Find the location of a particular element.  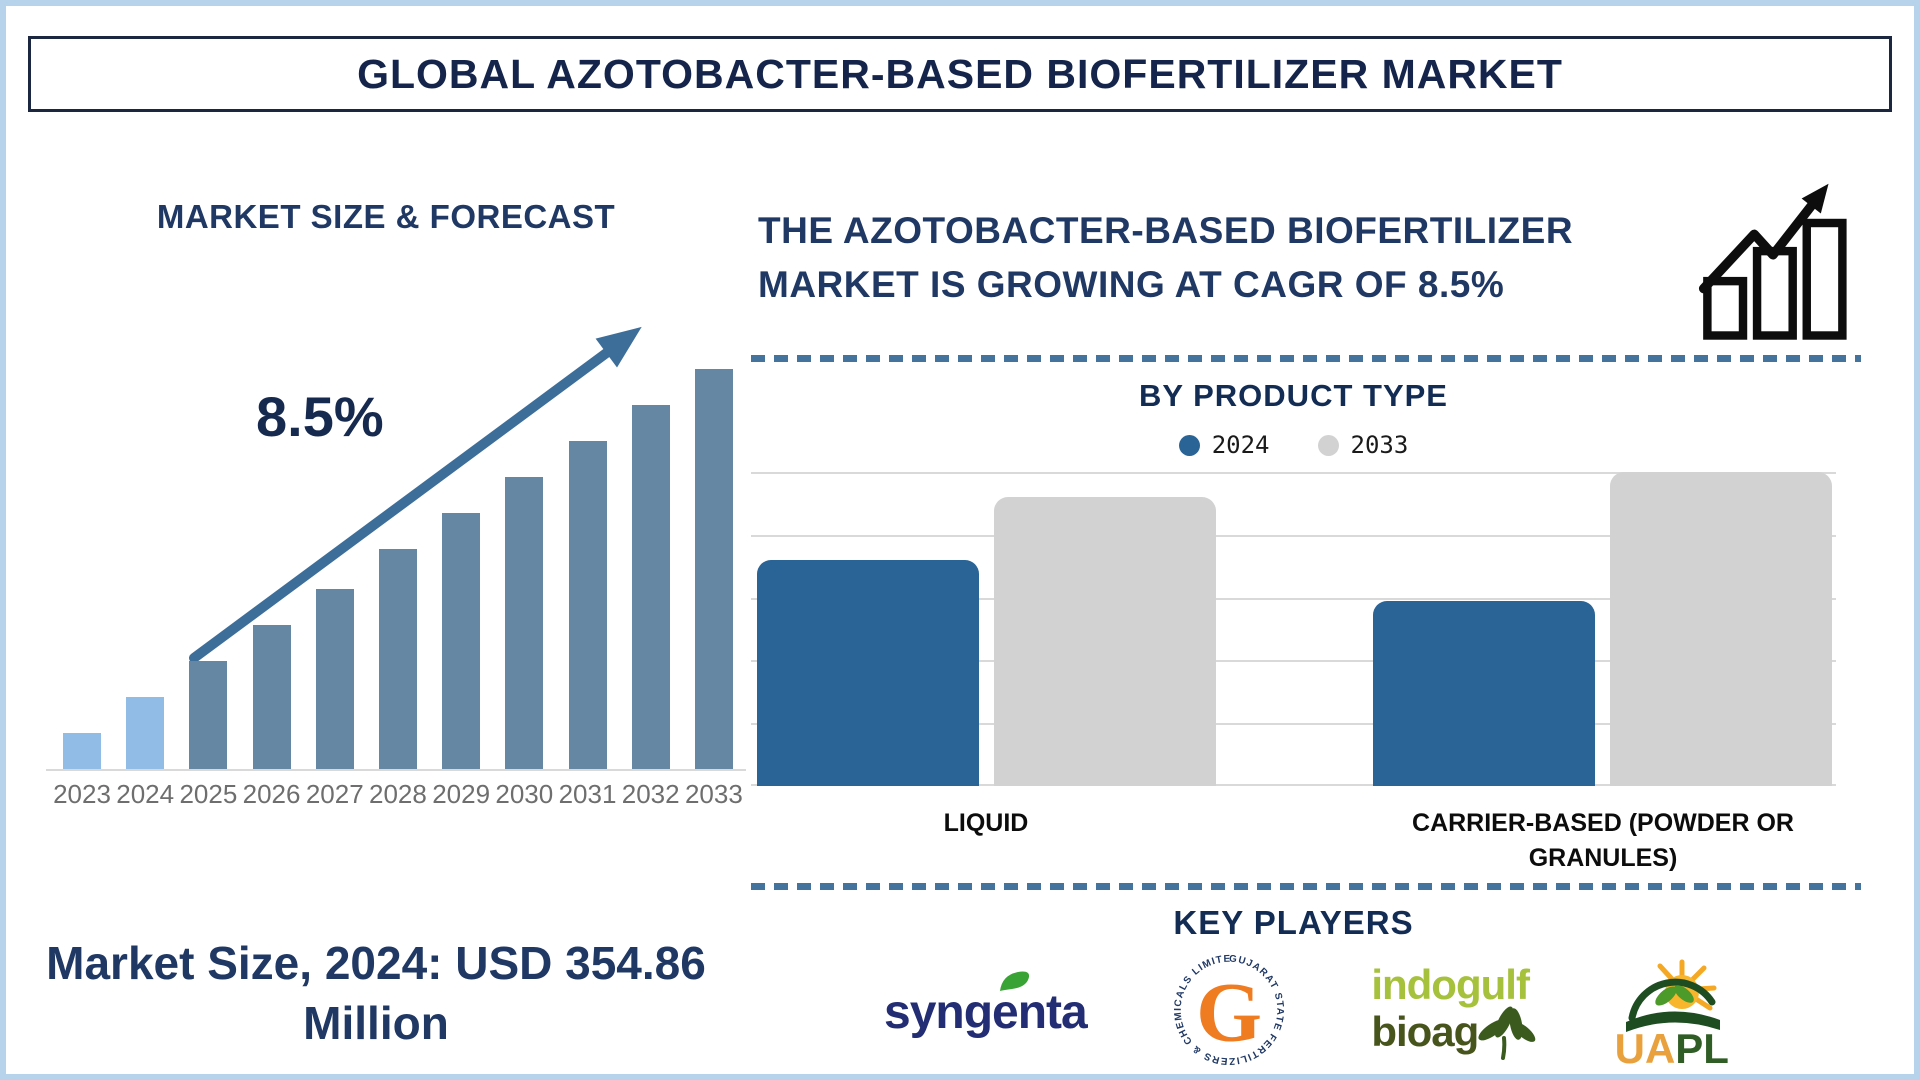

forecast-column-2027: 2027 is located at coordinates (335, 589).